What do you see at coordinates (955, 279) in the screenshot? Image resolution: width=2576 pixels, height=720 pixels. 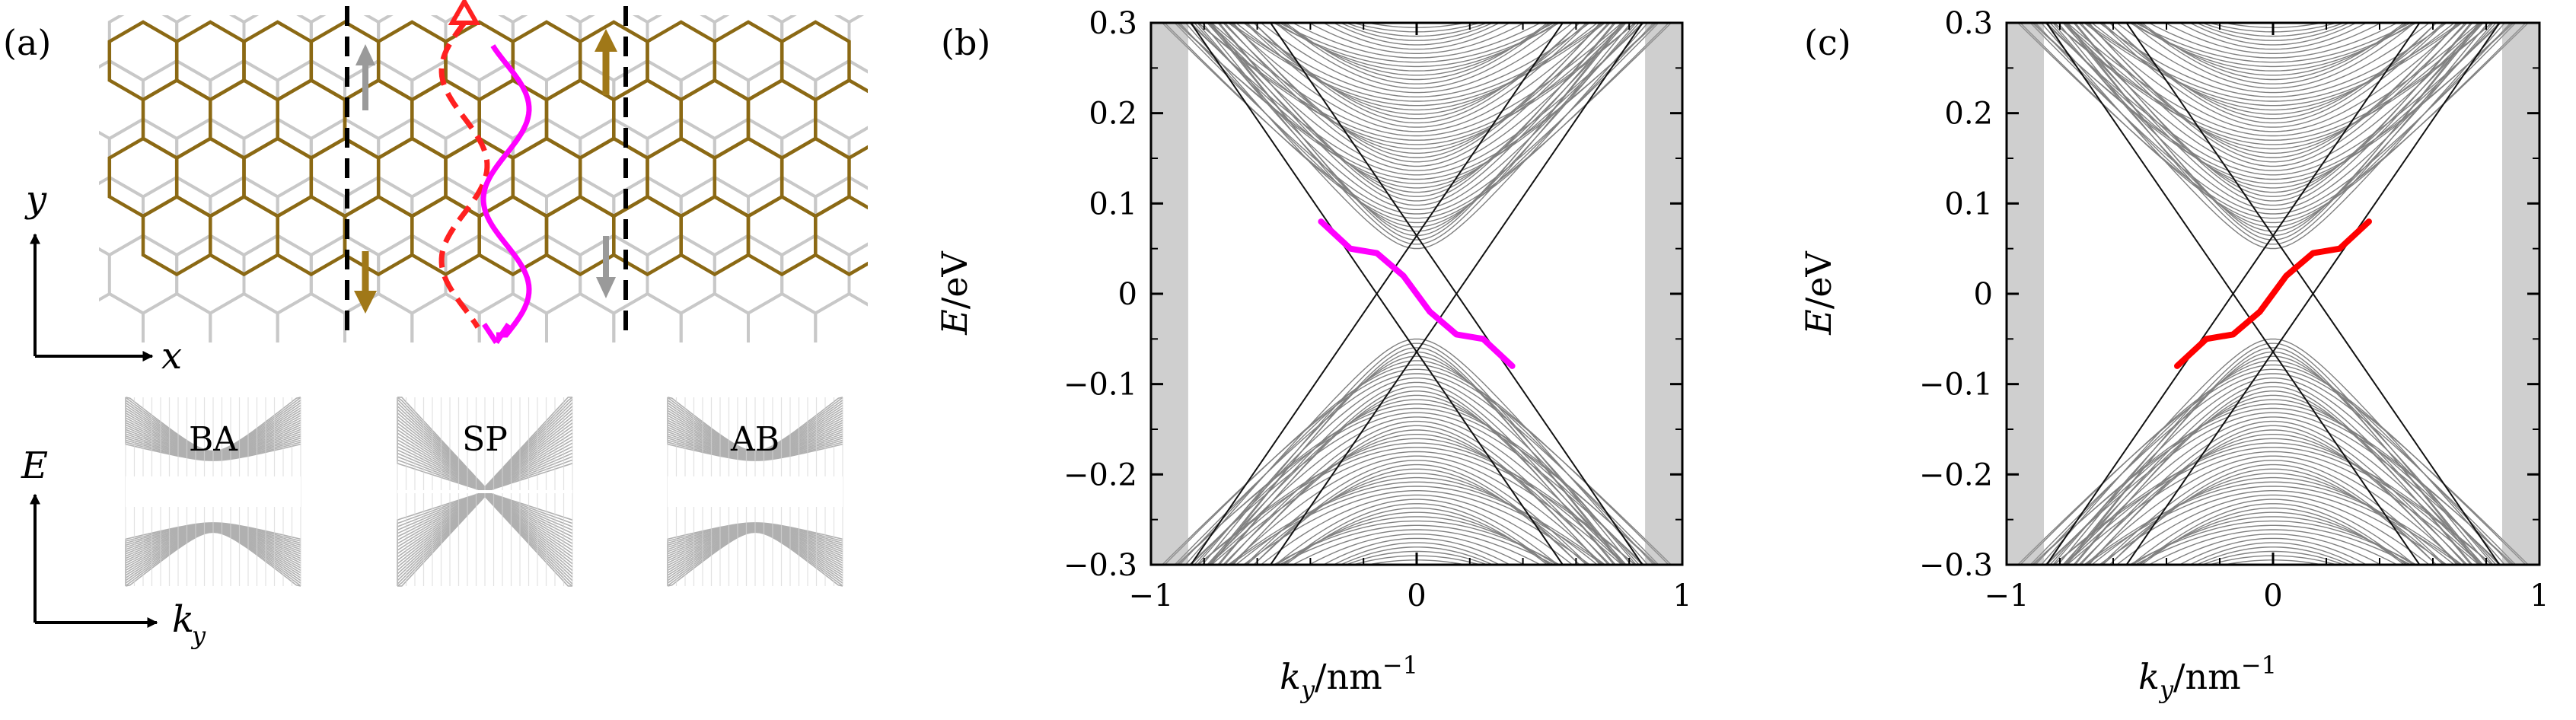 I see `ylabel-b-unit: /eV` at bounding box center [955, 279].